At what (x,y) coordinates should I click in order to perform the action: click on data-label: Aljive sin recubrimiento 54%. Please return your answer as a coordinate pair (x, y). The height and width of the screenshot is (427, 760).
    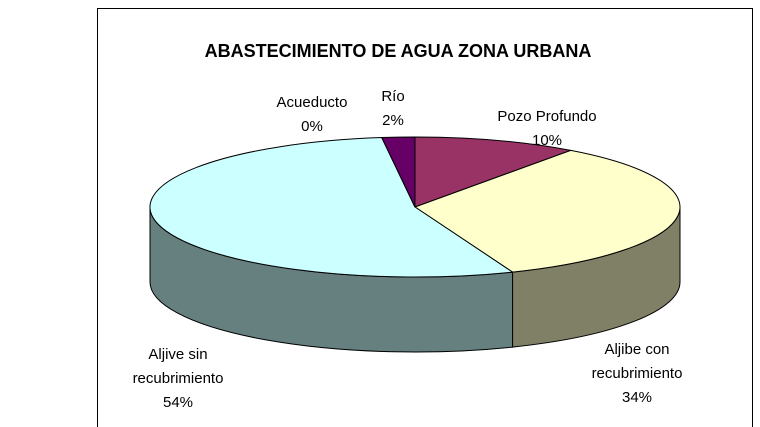
    Looking at the image, I should click on (178, 379).